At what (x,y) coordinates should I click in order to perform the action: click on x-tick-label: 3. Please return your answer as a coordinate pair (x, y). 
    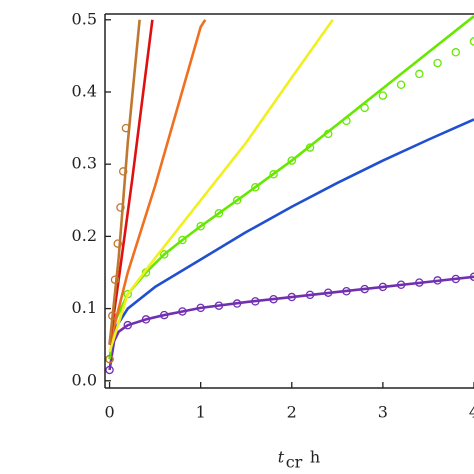
    Looking at the image, I should click on (383, 412).